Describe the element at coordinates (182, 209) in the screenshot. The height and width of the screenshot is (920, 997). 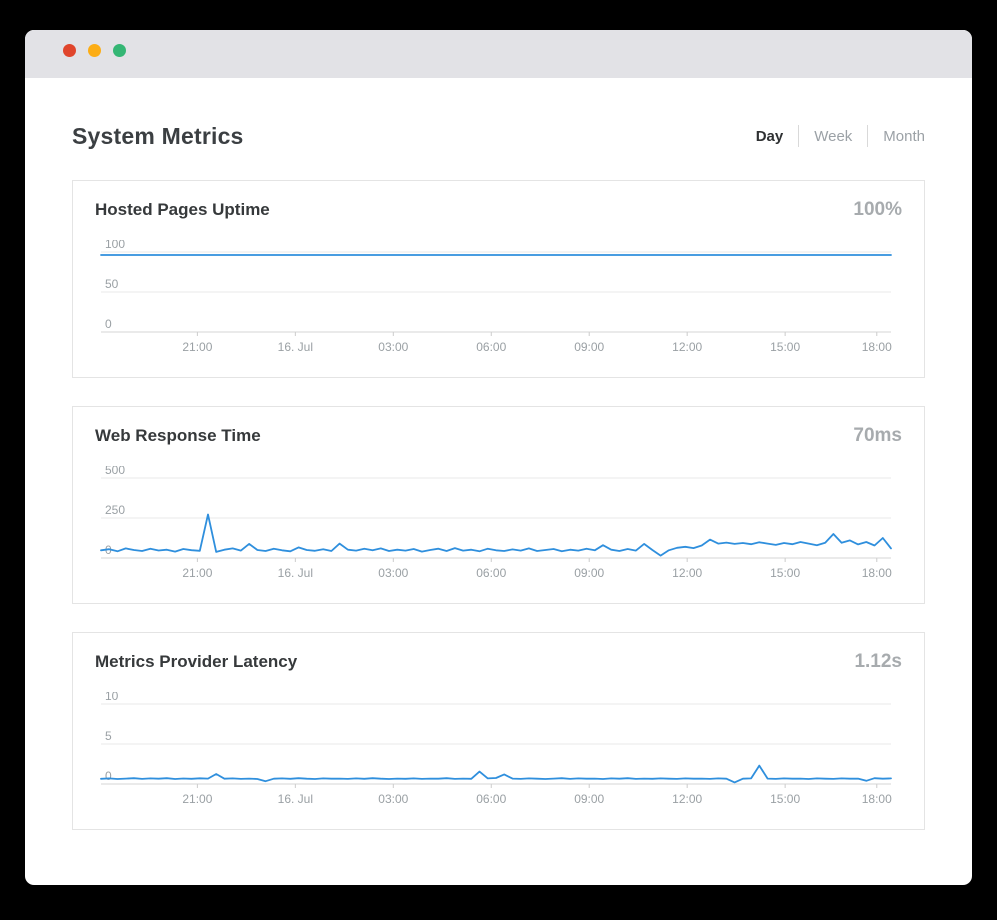
I see `card-title: Hosted Pages Uptime` at that location.